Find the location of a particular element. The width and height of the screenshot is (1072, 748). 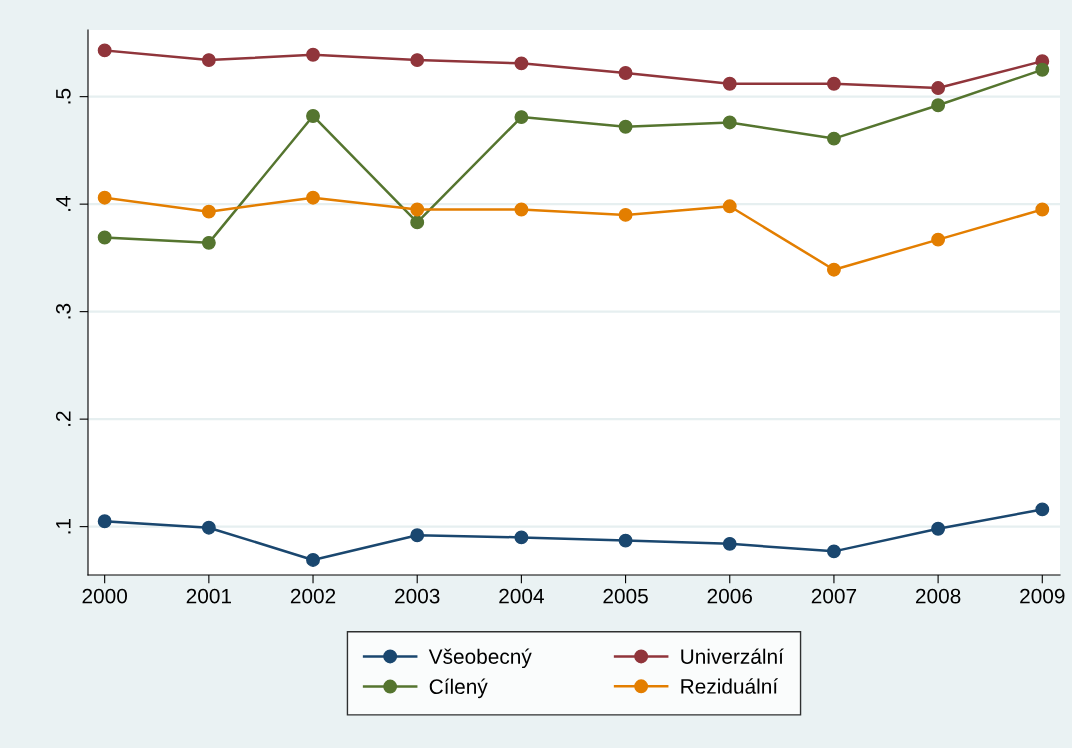

y-tick-label: .3 is located at coordinates (63, 311).